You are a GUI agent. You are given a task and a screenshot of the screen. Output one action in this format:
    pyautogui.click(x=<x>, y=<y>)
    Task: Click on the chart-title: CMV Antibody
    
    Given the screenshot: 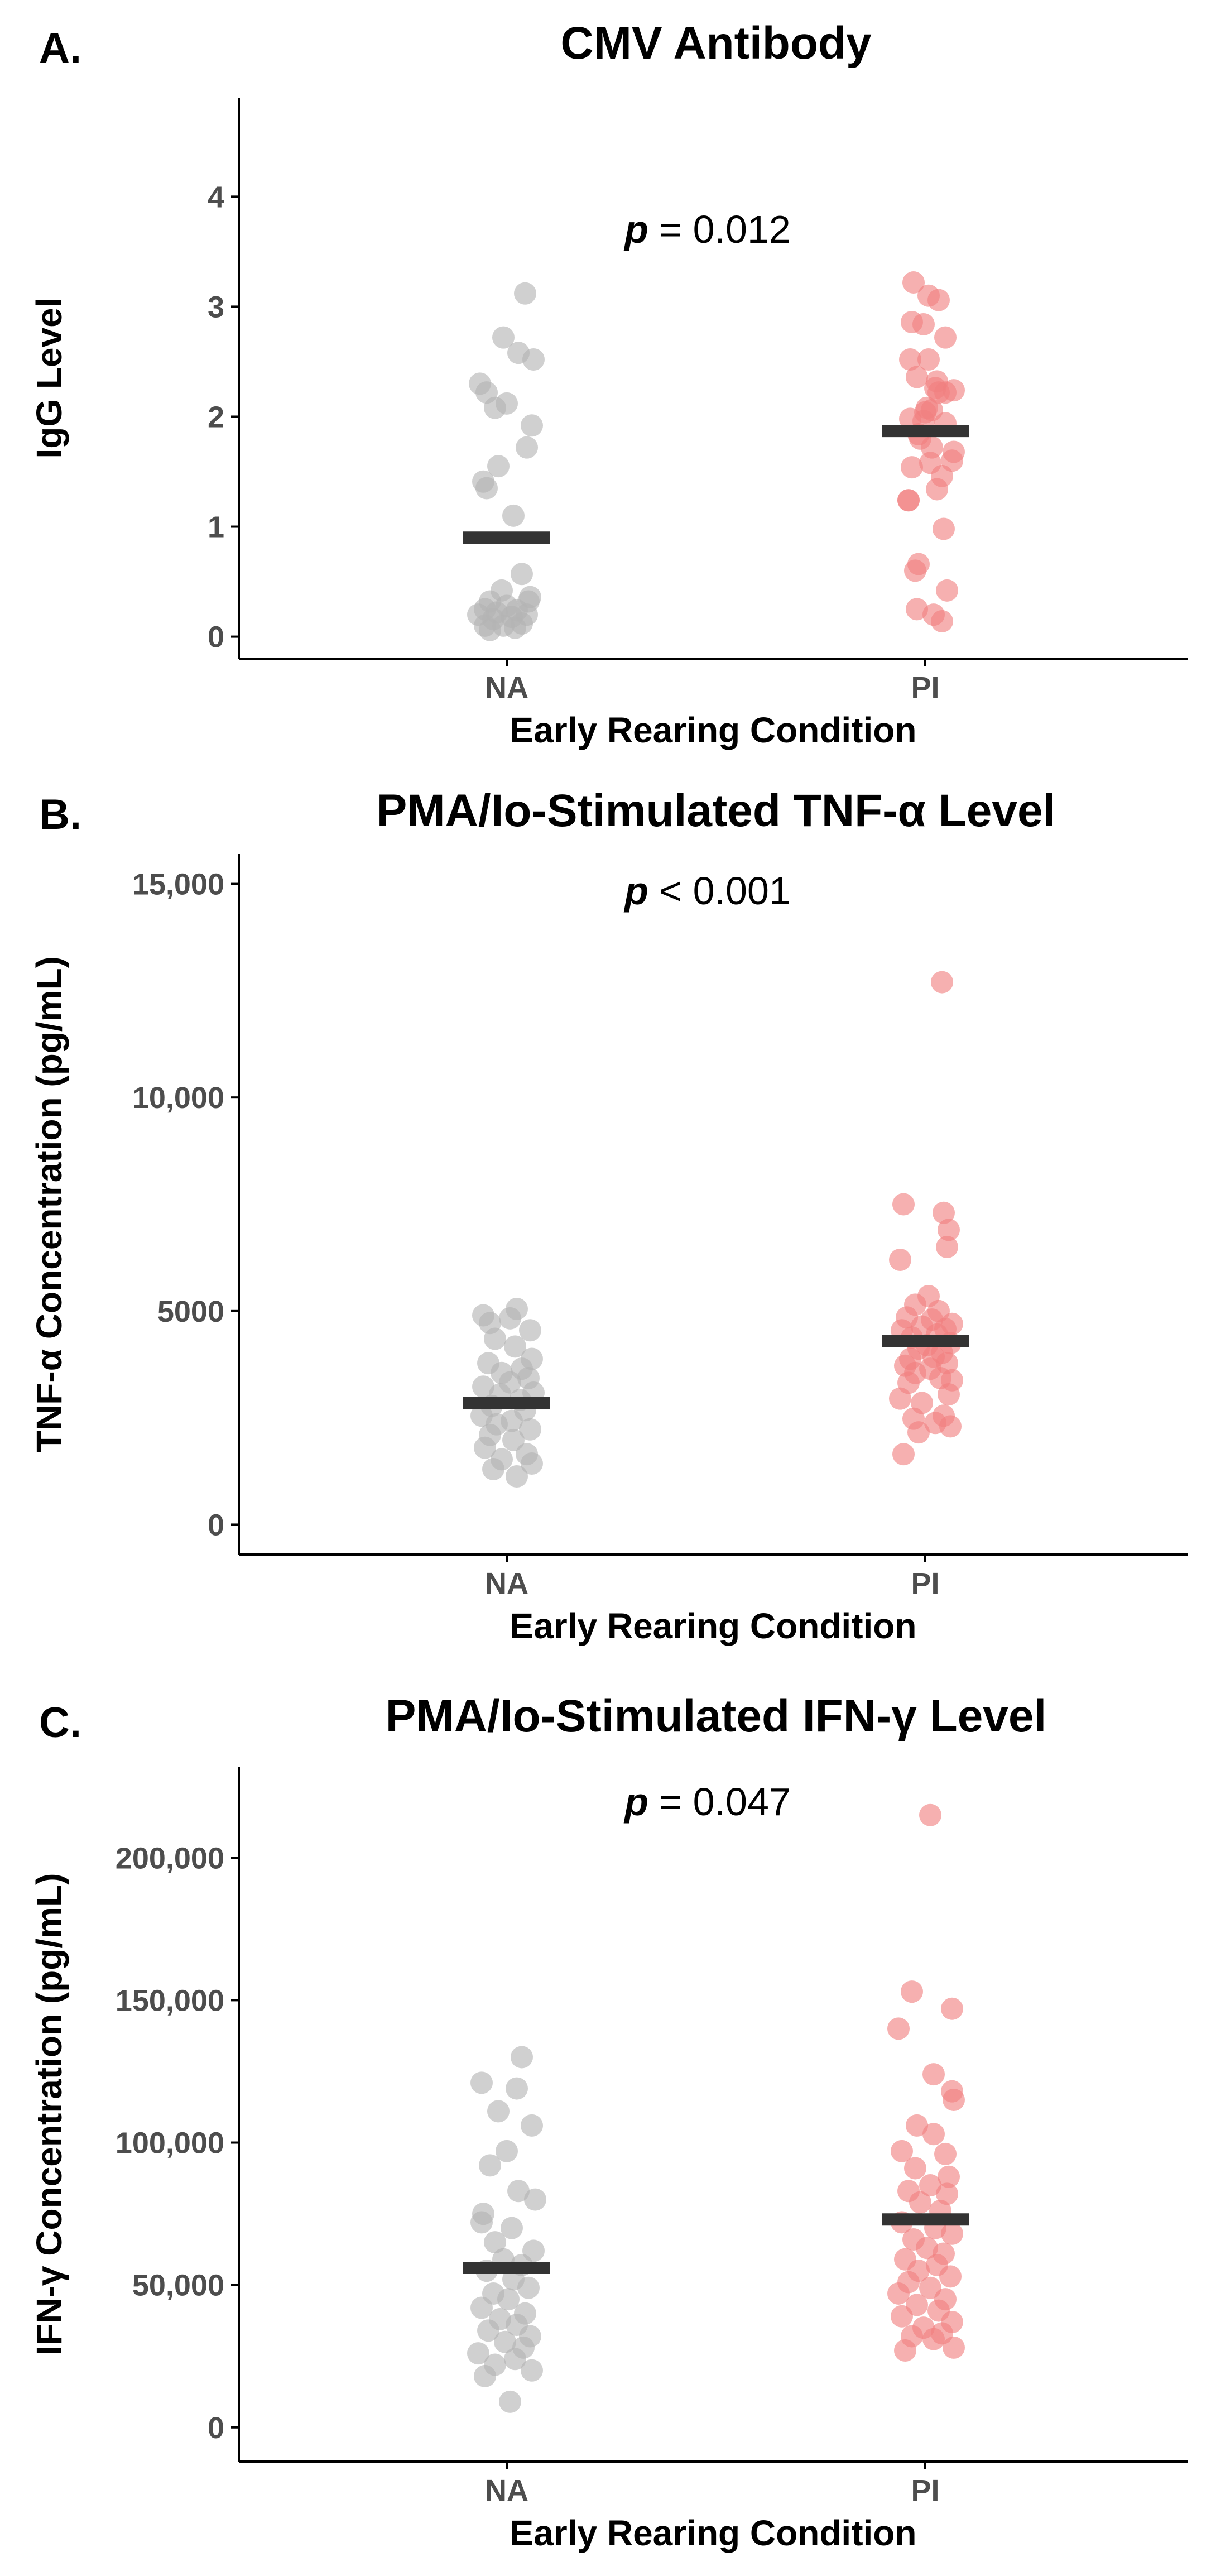 What is the action you would take?
    pyautogui.click(x=716, y=43)
    